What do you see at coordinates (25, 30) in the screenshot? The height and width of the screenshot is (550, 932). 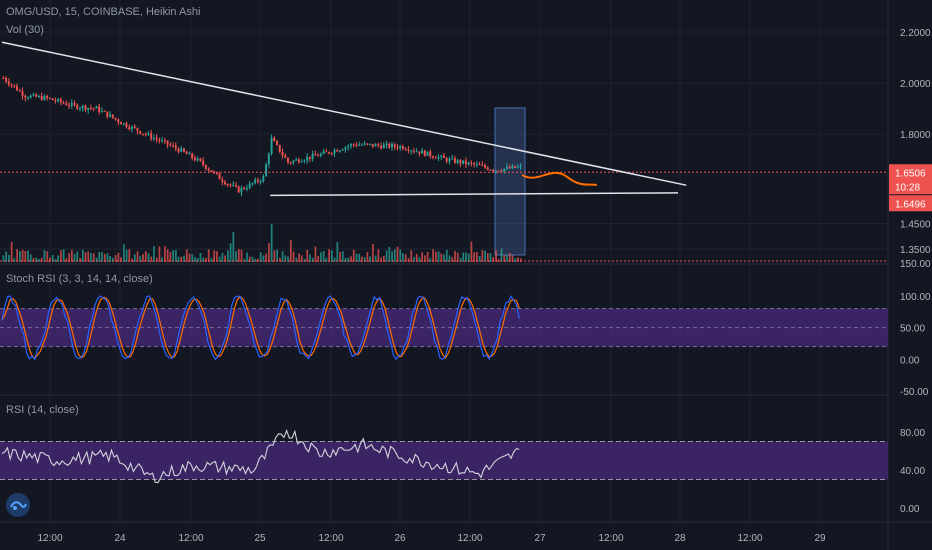 I see `volume-title: Vol (30)` at bounding box center [25, 30].